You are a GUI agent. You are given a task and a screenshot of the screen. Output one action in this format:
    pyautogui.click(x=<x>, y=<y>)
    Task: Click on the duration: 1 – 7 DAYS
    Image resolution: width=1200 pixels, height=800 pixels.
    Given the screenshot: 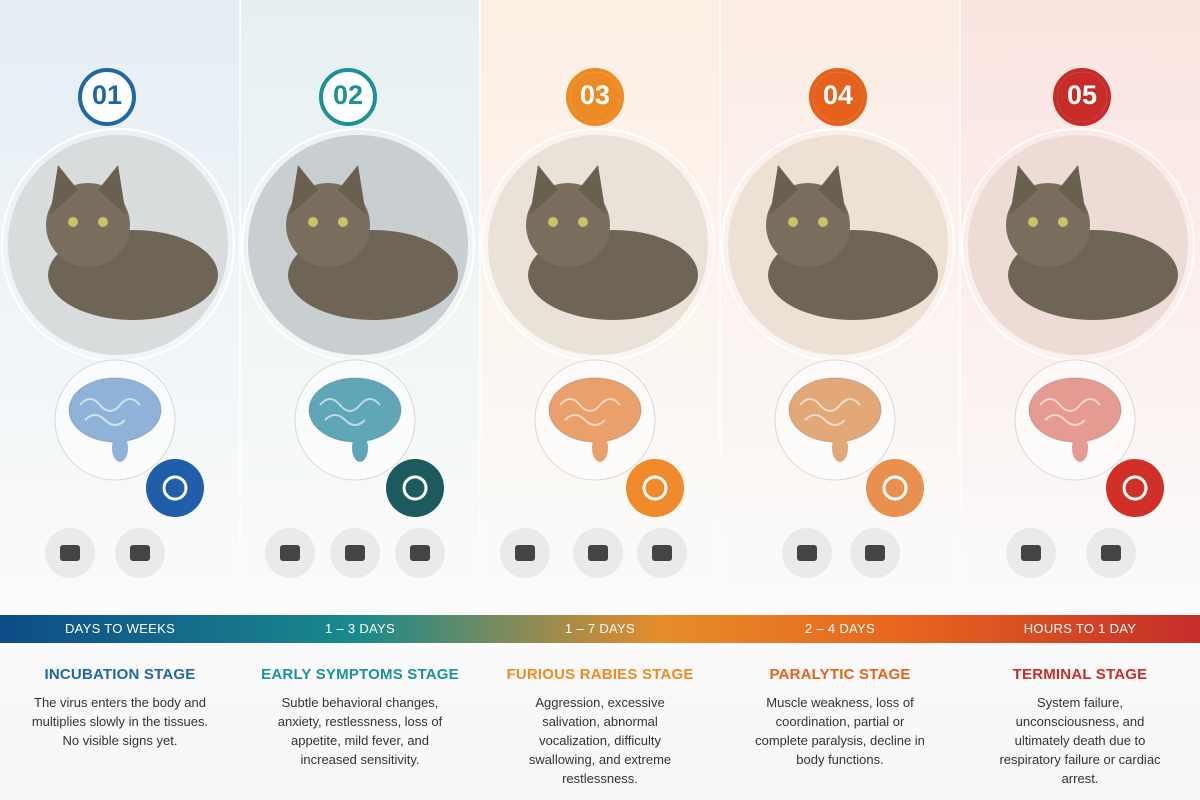 What is the action you would take?
    pyautogui.click(x=600, y=628)
    